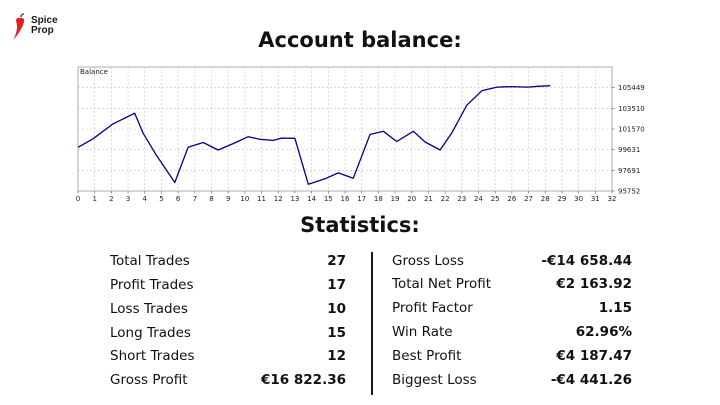 This screenshot has height=405, width=720. I want to click on x-tick-label: 5, so click(161, 199).